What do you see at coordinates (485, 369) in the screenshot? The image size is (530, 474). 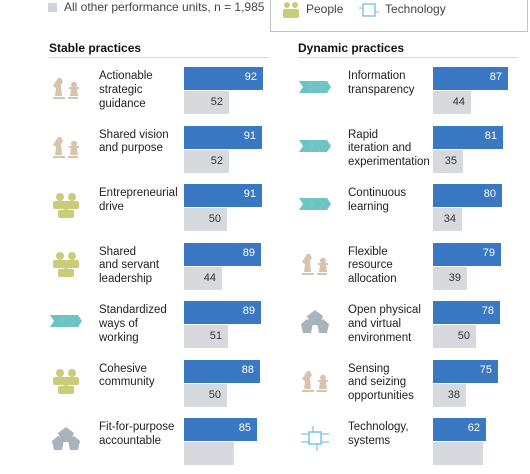 I see `top-performer-value: 75` at bounding box center [485, 369].